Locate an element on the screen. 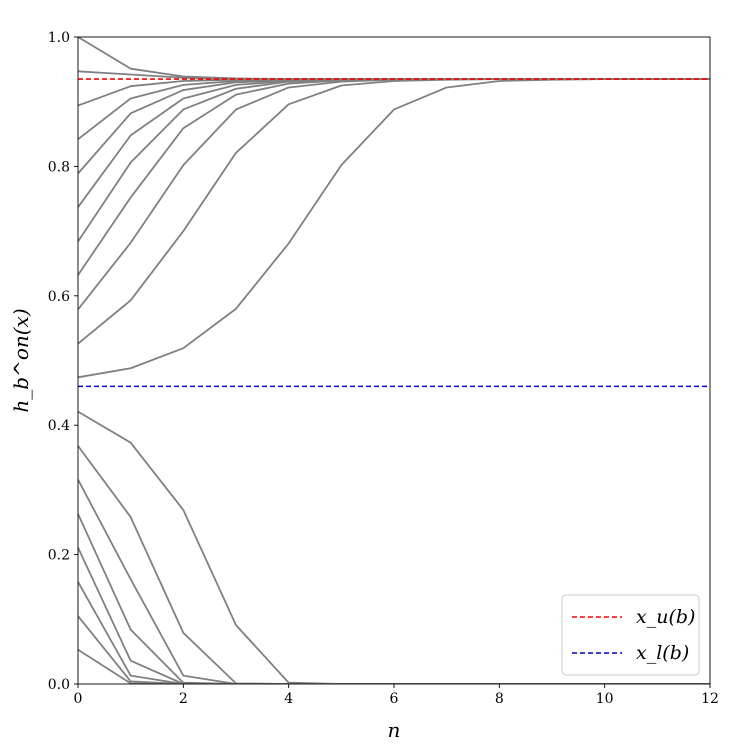  x-tick-label: 12 is located at coordinates (710, 699).